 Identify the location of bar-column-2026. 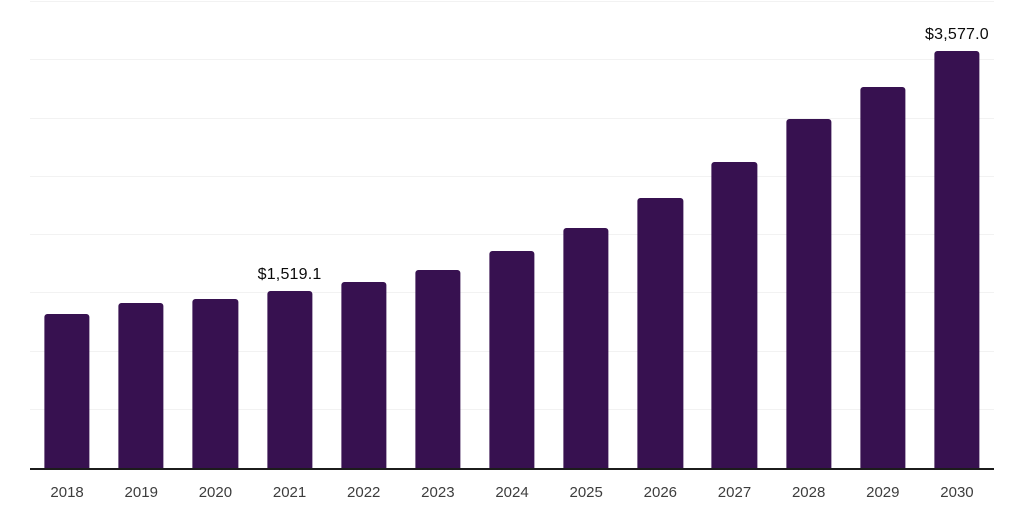
(660, 235).